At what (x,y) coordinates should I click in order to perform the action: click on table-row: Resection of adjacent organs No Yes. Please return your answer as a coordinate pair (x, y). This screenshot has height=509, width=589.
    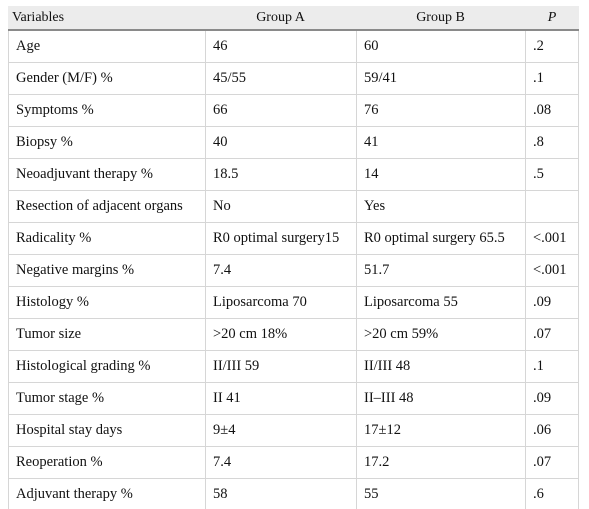
    Looking at the image, I should click on (293, 207).